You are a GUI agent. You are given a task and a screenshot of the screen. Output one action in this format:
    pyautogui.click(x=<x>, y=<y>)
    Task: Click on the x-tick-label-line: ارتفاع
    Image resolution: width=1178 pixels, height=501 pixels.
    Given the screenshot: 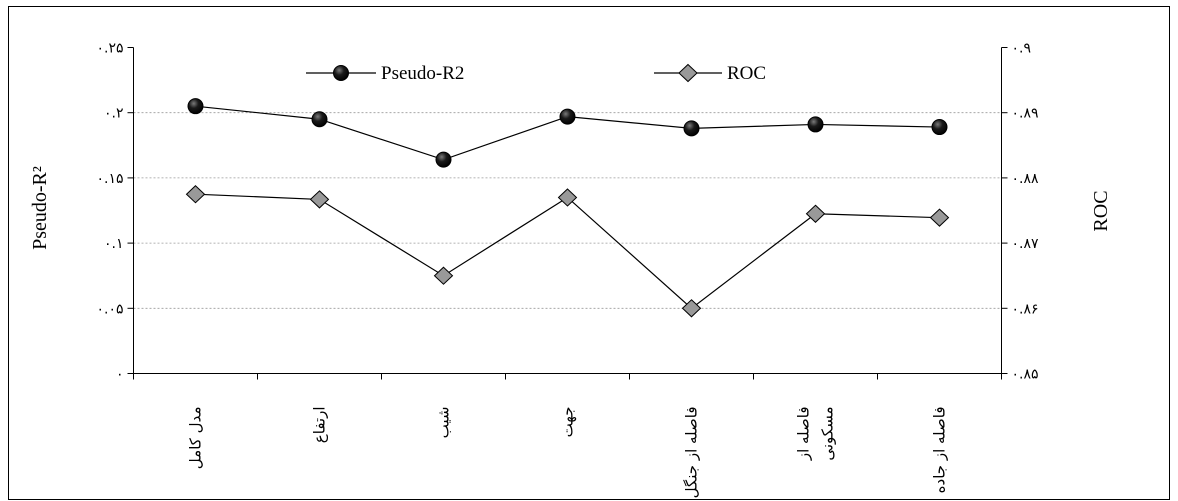 What is the action you would take?
    pyautogui.click(x=320, y=425)
    